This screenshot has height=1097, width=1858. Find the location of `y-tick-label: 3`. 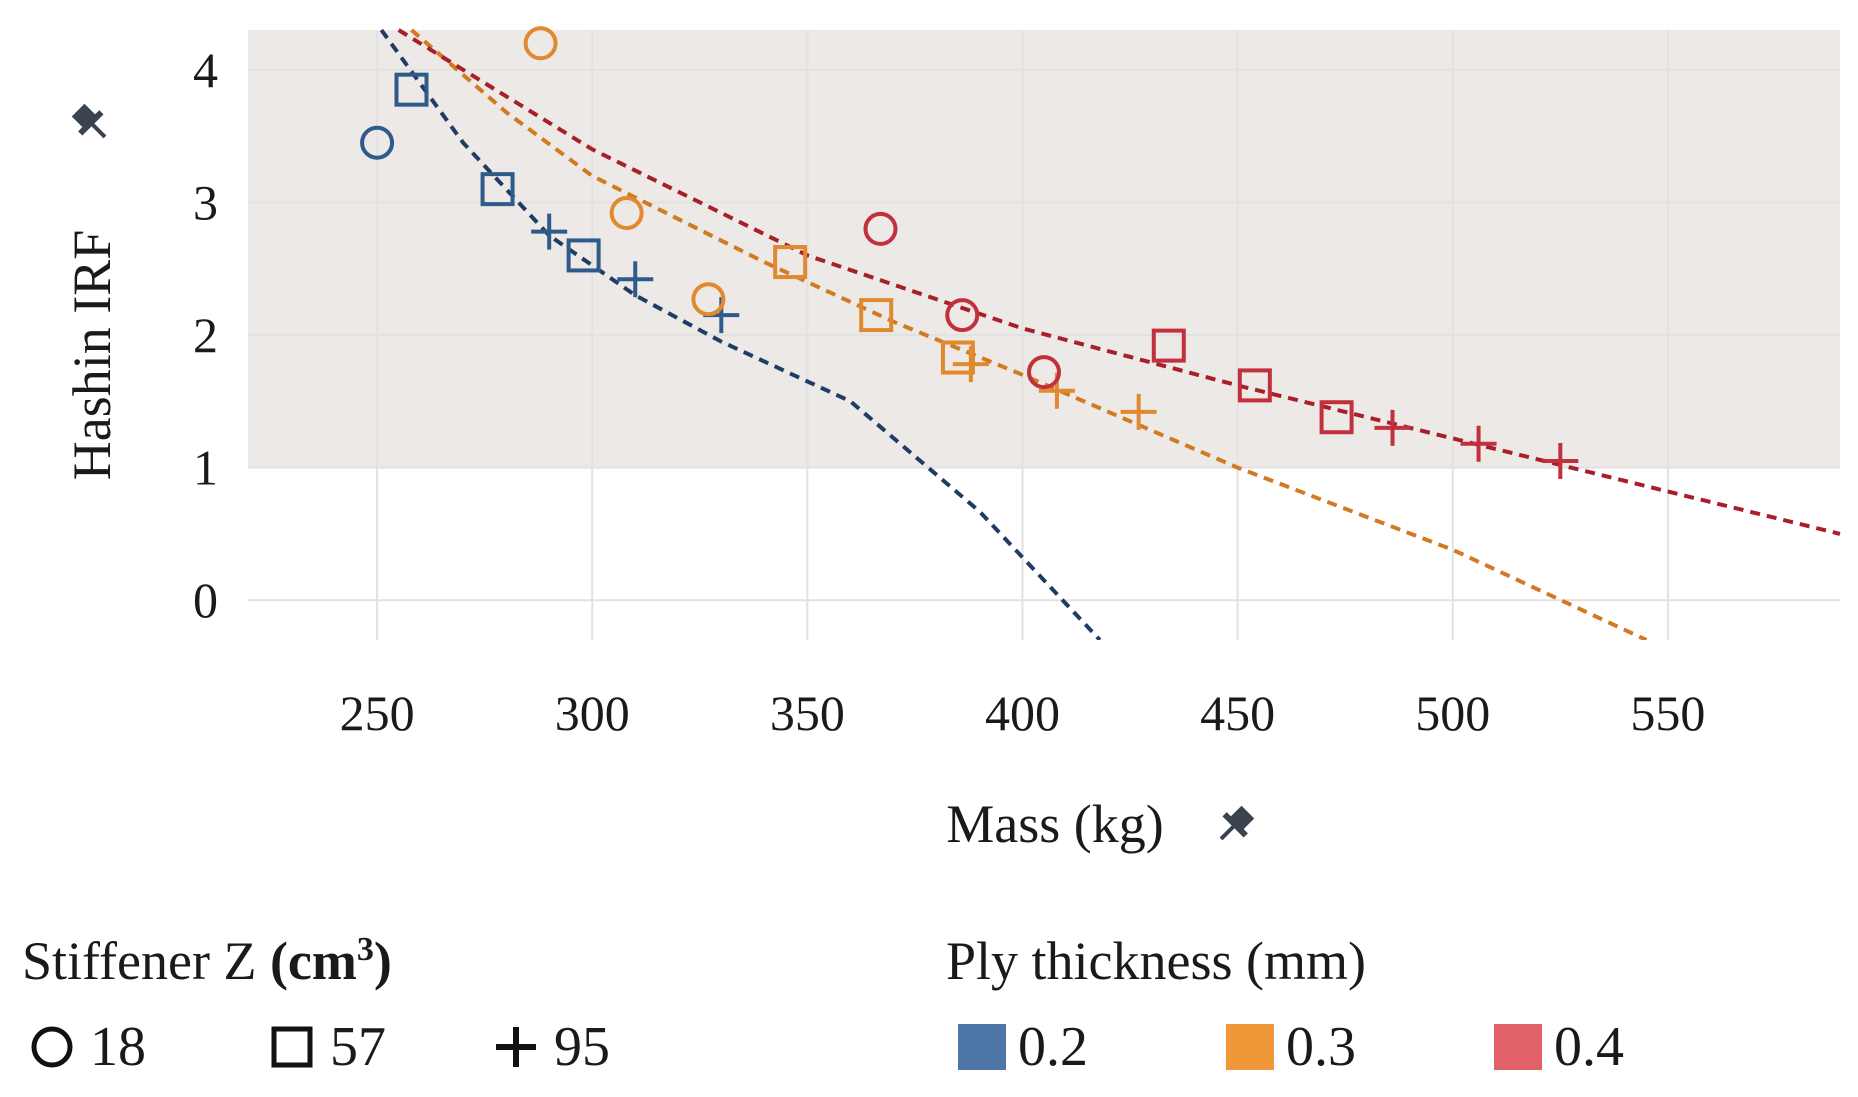

y-tick-label: 3 is located at coordinates (205, 202).